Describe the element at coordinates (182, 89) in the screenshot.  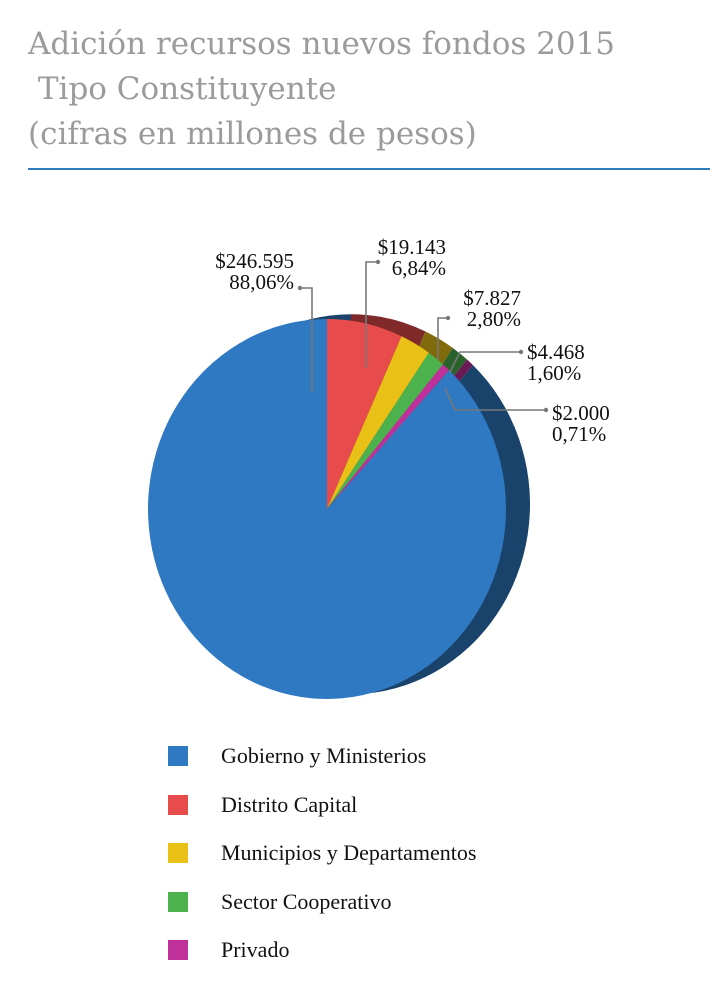
I see `chart-title-line-2: Tipo Constituyente` at that location.